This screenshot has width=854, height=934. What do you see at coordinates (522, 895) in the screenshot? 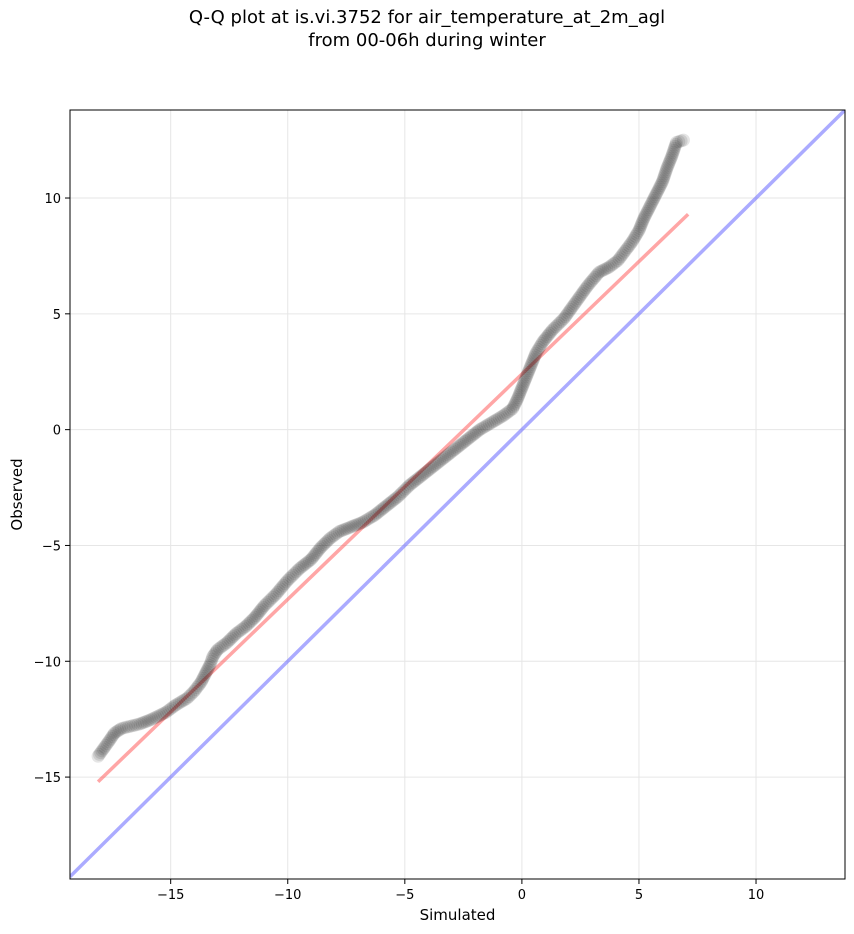
I see `x-tick-label: 0` at bounding box center [522, 895].